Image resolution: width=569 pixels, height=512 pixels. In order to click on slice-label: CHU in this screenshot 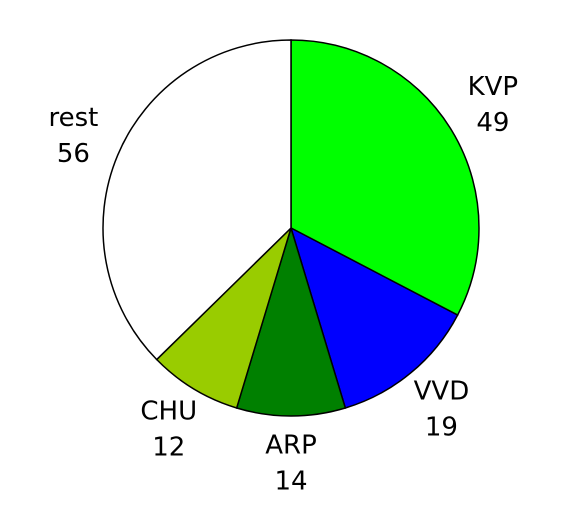, I will do `click(168, 411)`.